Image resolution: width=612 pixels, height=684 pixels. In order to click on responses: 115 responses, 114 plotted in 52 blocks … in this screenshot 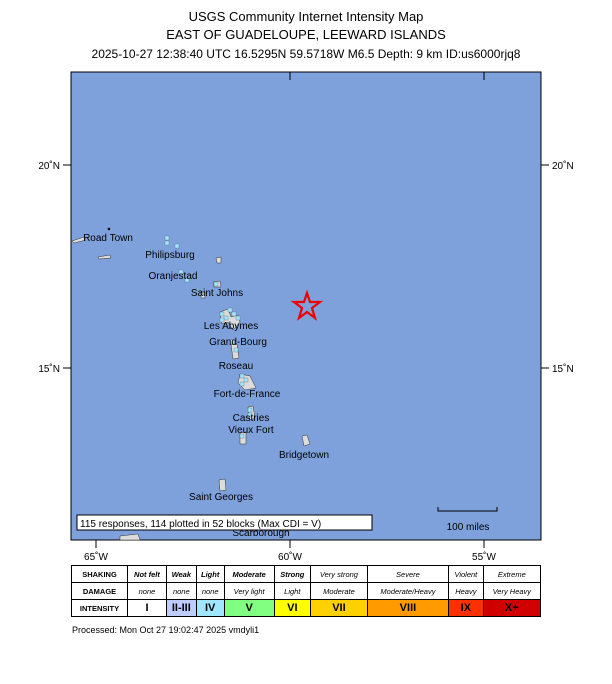, I will do `click(200, 524)`.